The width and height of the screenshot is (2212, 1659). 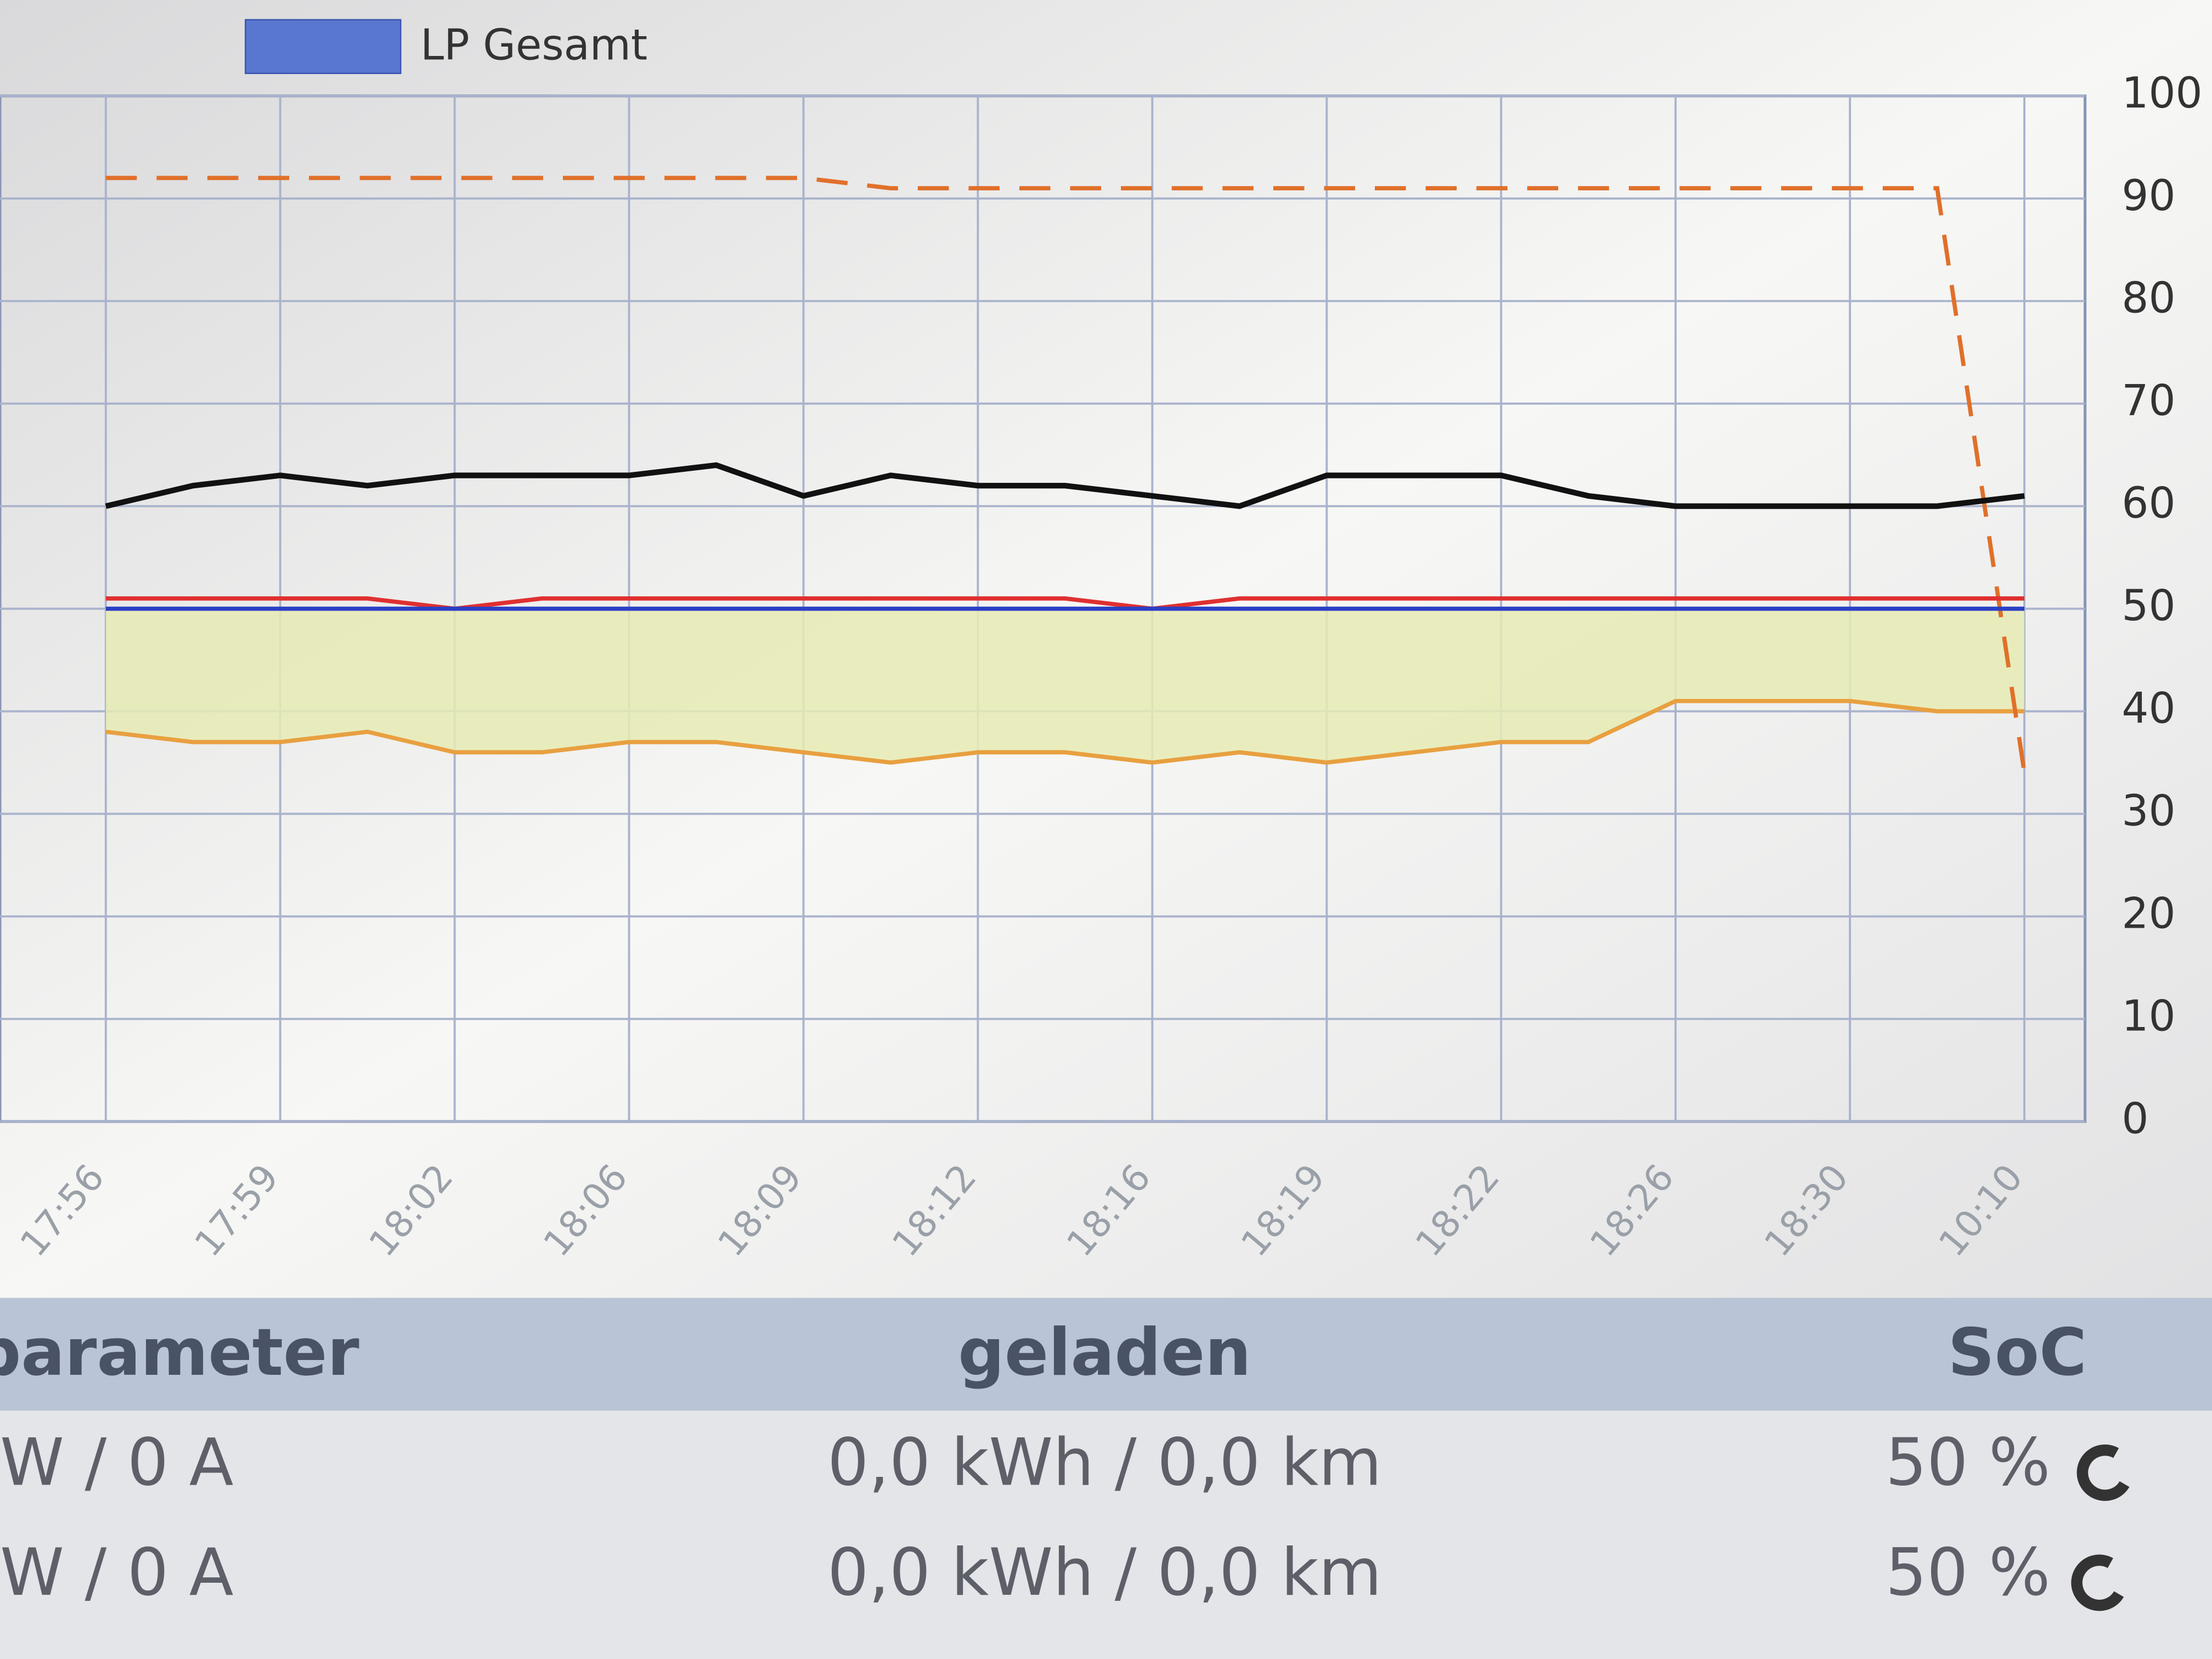 What do you see at coordinates (2148, 1016) in the screenshot?
I see `y-tick-label: 10` at bounding box center [2148, 1016].